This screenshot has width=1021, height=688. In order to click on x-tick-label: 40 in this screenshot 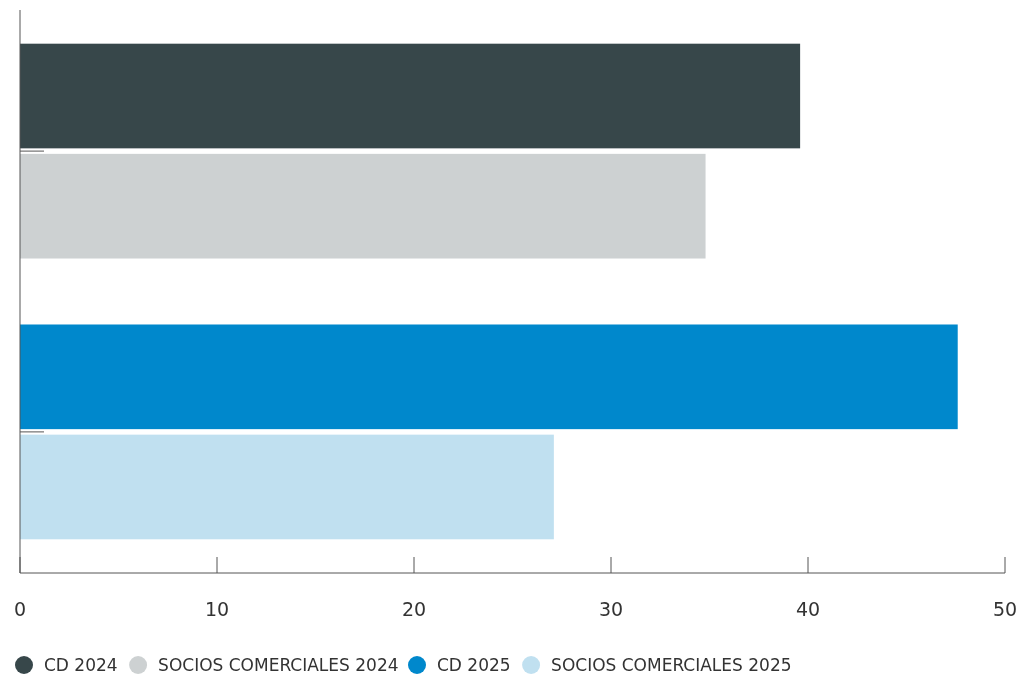, I will do `click(808, 609)`.